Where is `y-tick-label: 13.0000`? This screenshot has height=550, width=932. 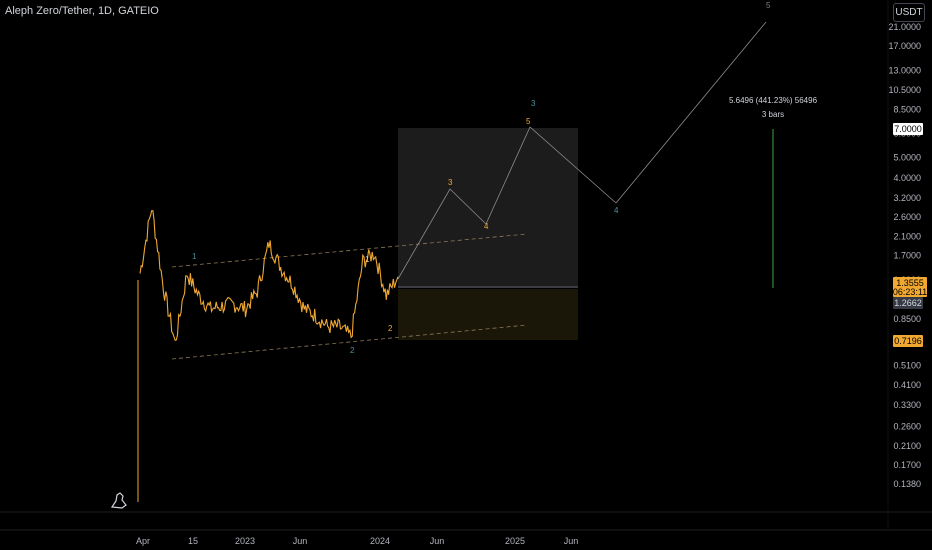
y-tick-label: 13.0000 is located at coordinates (904, 71).